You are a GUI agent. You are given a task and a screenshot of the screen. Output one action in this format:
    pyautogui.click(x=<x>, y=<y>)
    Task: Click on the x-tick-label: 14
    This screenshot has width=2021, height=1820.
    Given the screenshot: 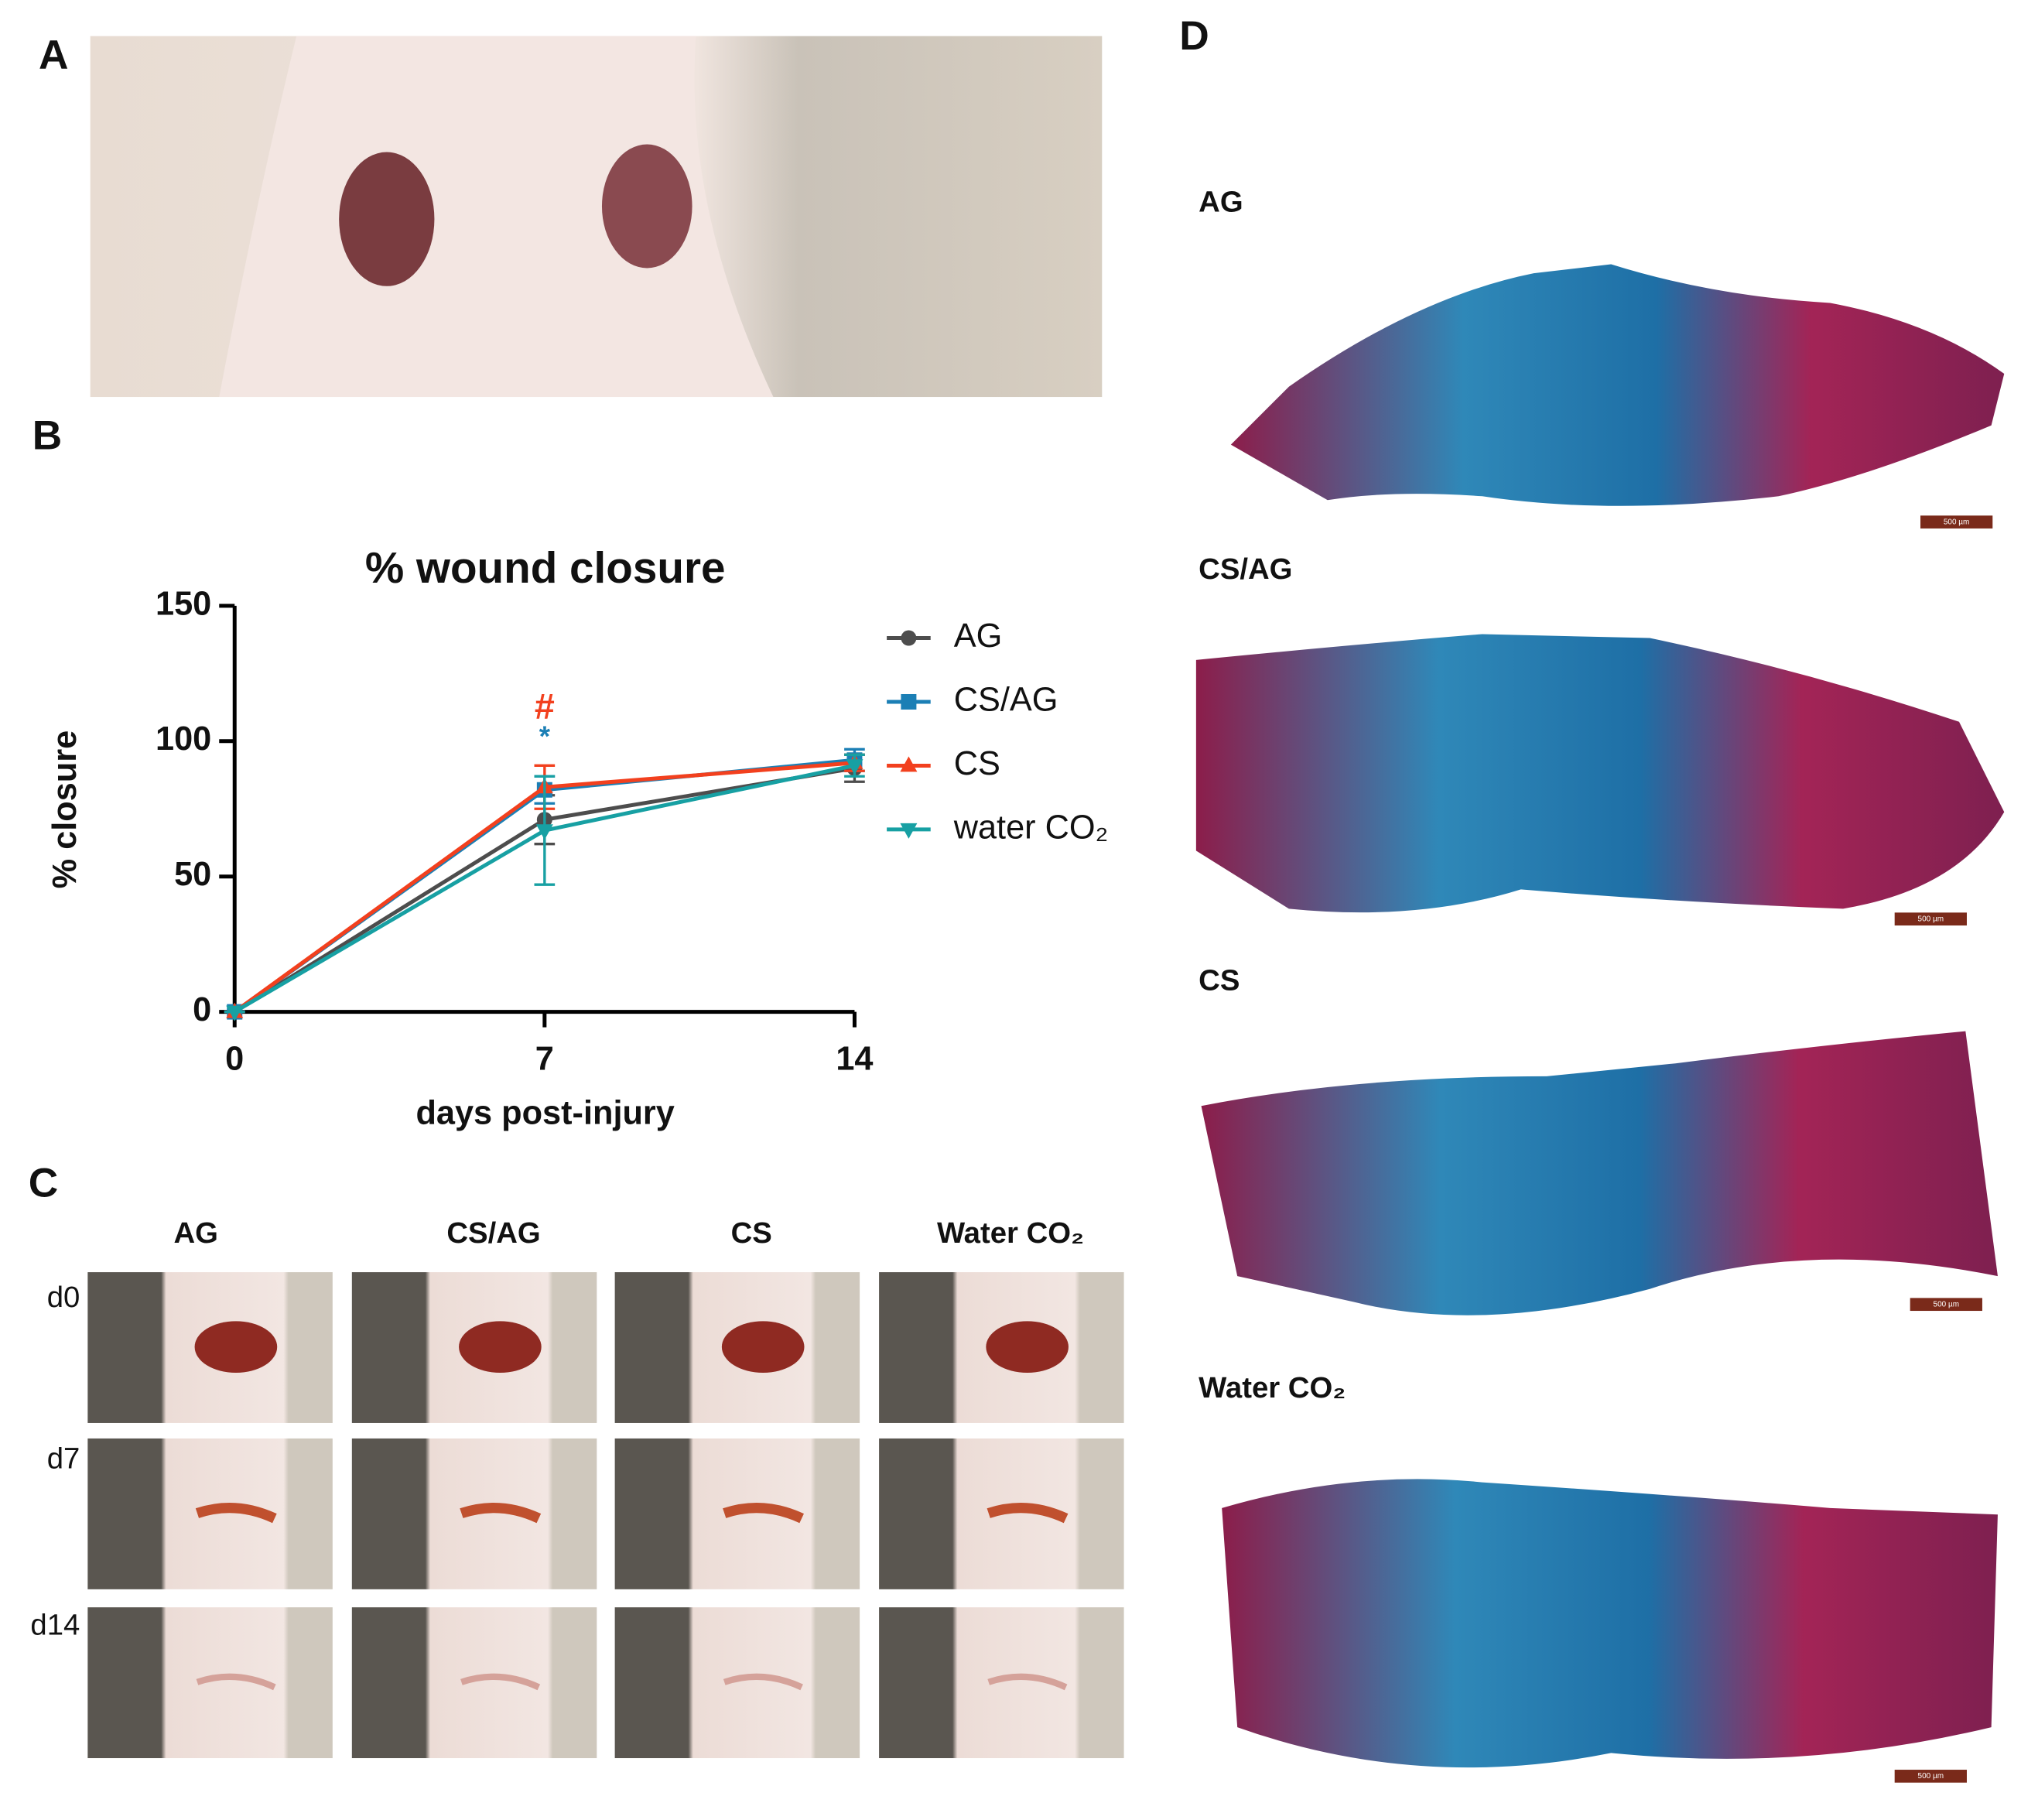 What is the action you would take?
    pyautogui.click(x=854, y=1058)
    